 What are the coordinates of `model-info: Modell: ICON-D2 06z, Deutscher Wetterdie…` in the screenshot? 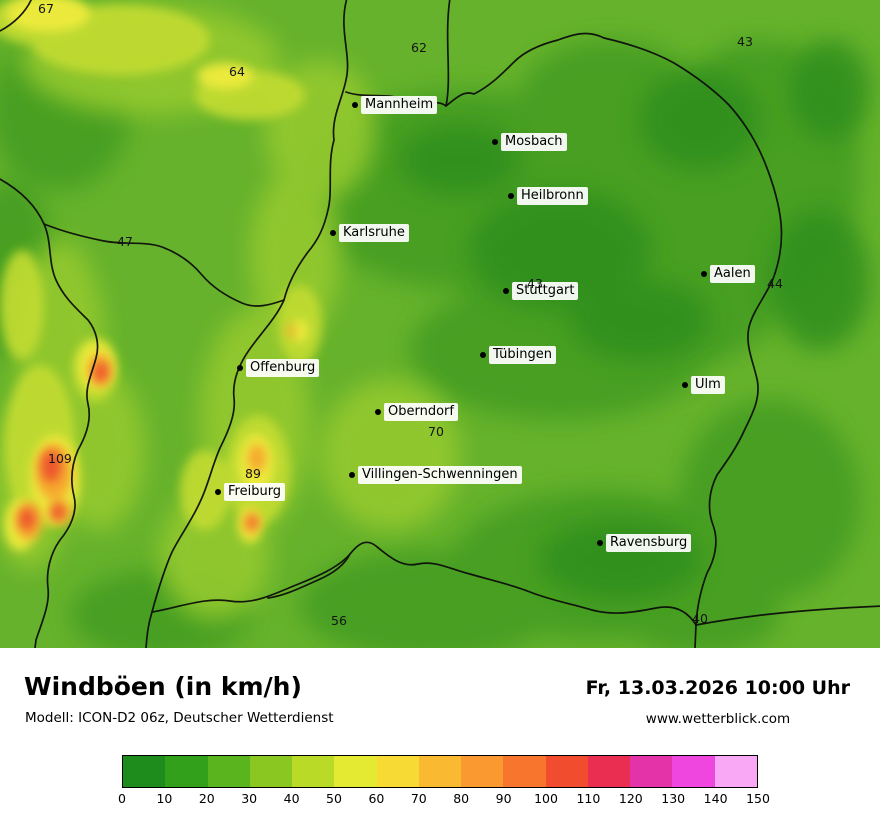 It's located at (179, 718).